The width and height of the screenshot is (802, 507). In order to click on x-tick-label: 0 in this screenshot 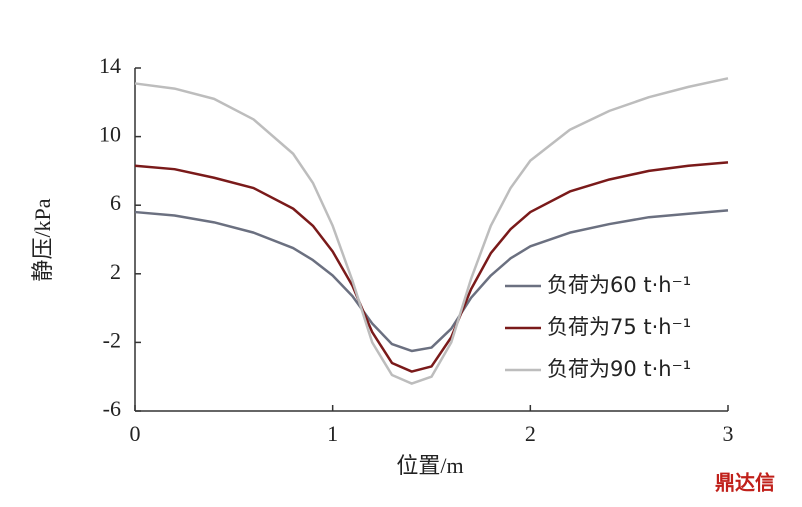, I will do `click(135, 433)`.